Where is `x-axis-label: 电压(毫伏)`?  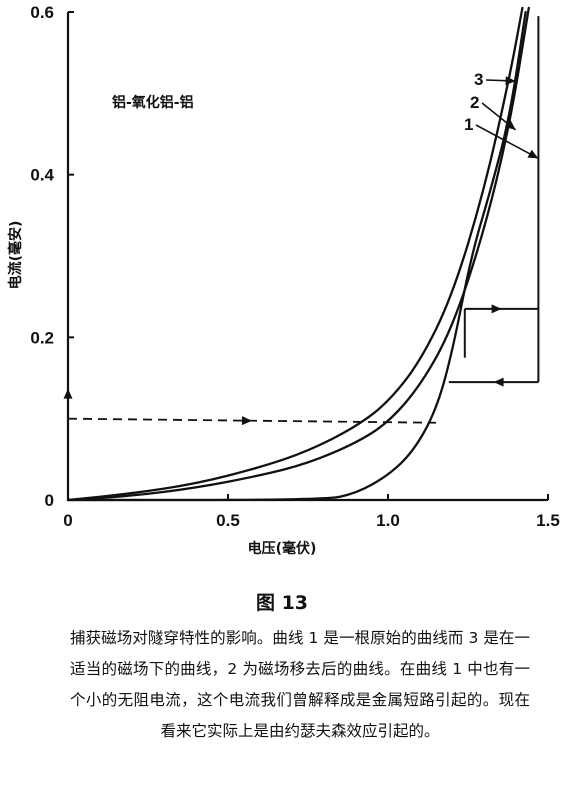 x-axis-label: 电压(毫伏) is located at coordinates (282, 548).